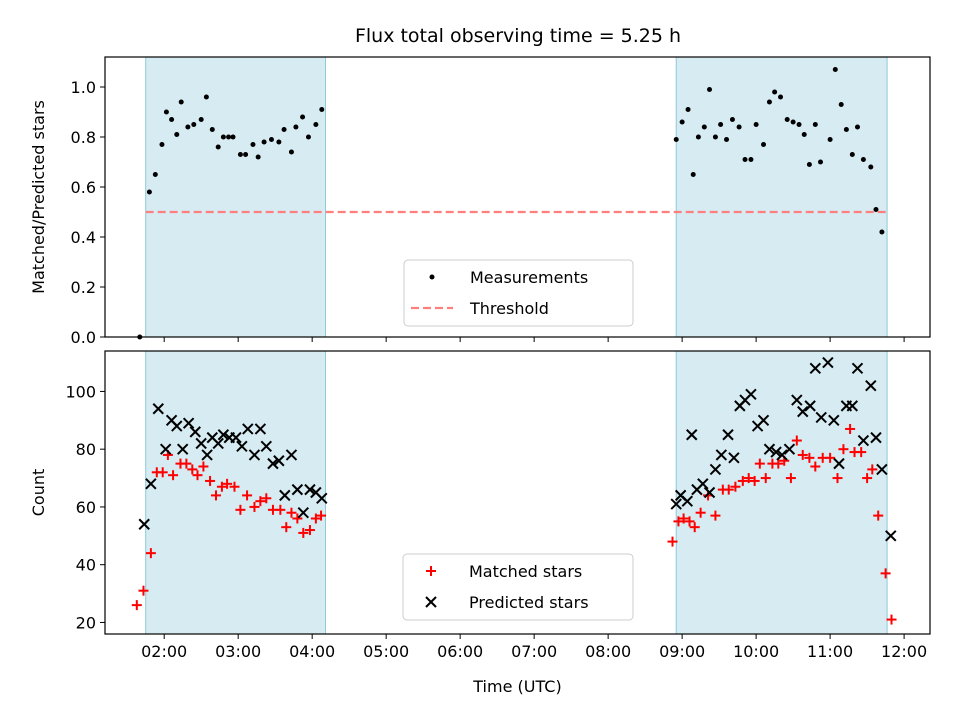 Image resolution: width=960 pixels, height=720 pixels. I want to click on legend-box, so click(518, 587).